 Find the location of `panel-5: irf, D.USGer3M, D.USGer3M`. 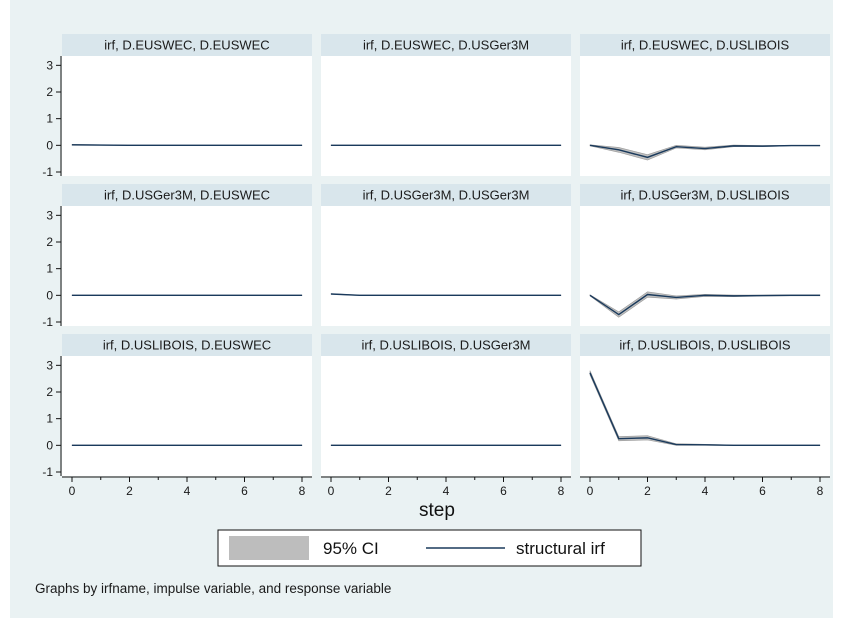

panel-5: irf, D.USGer3M, D.USGer3M is located at coordinates (446, 255).